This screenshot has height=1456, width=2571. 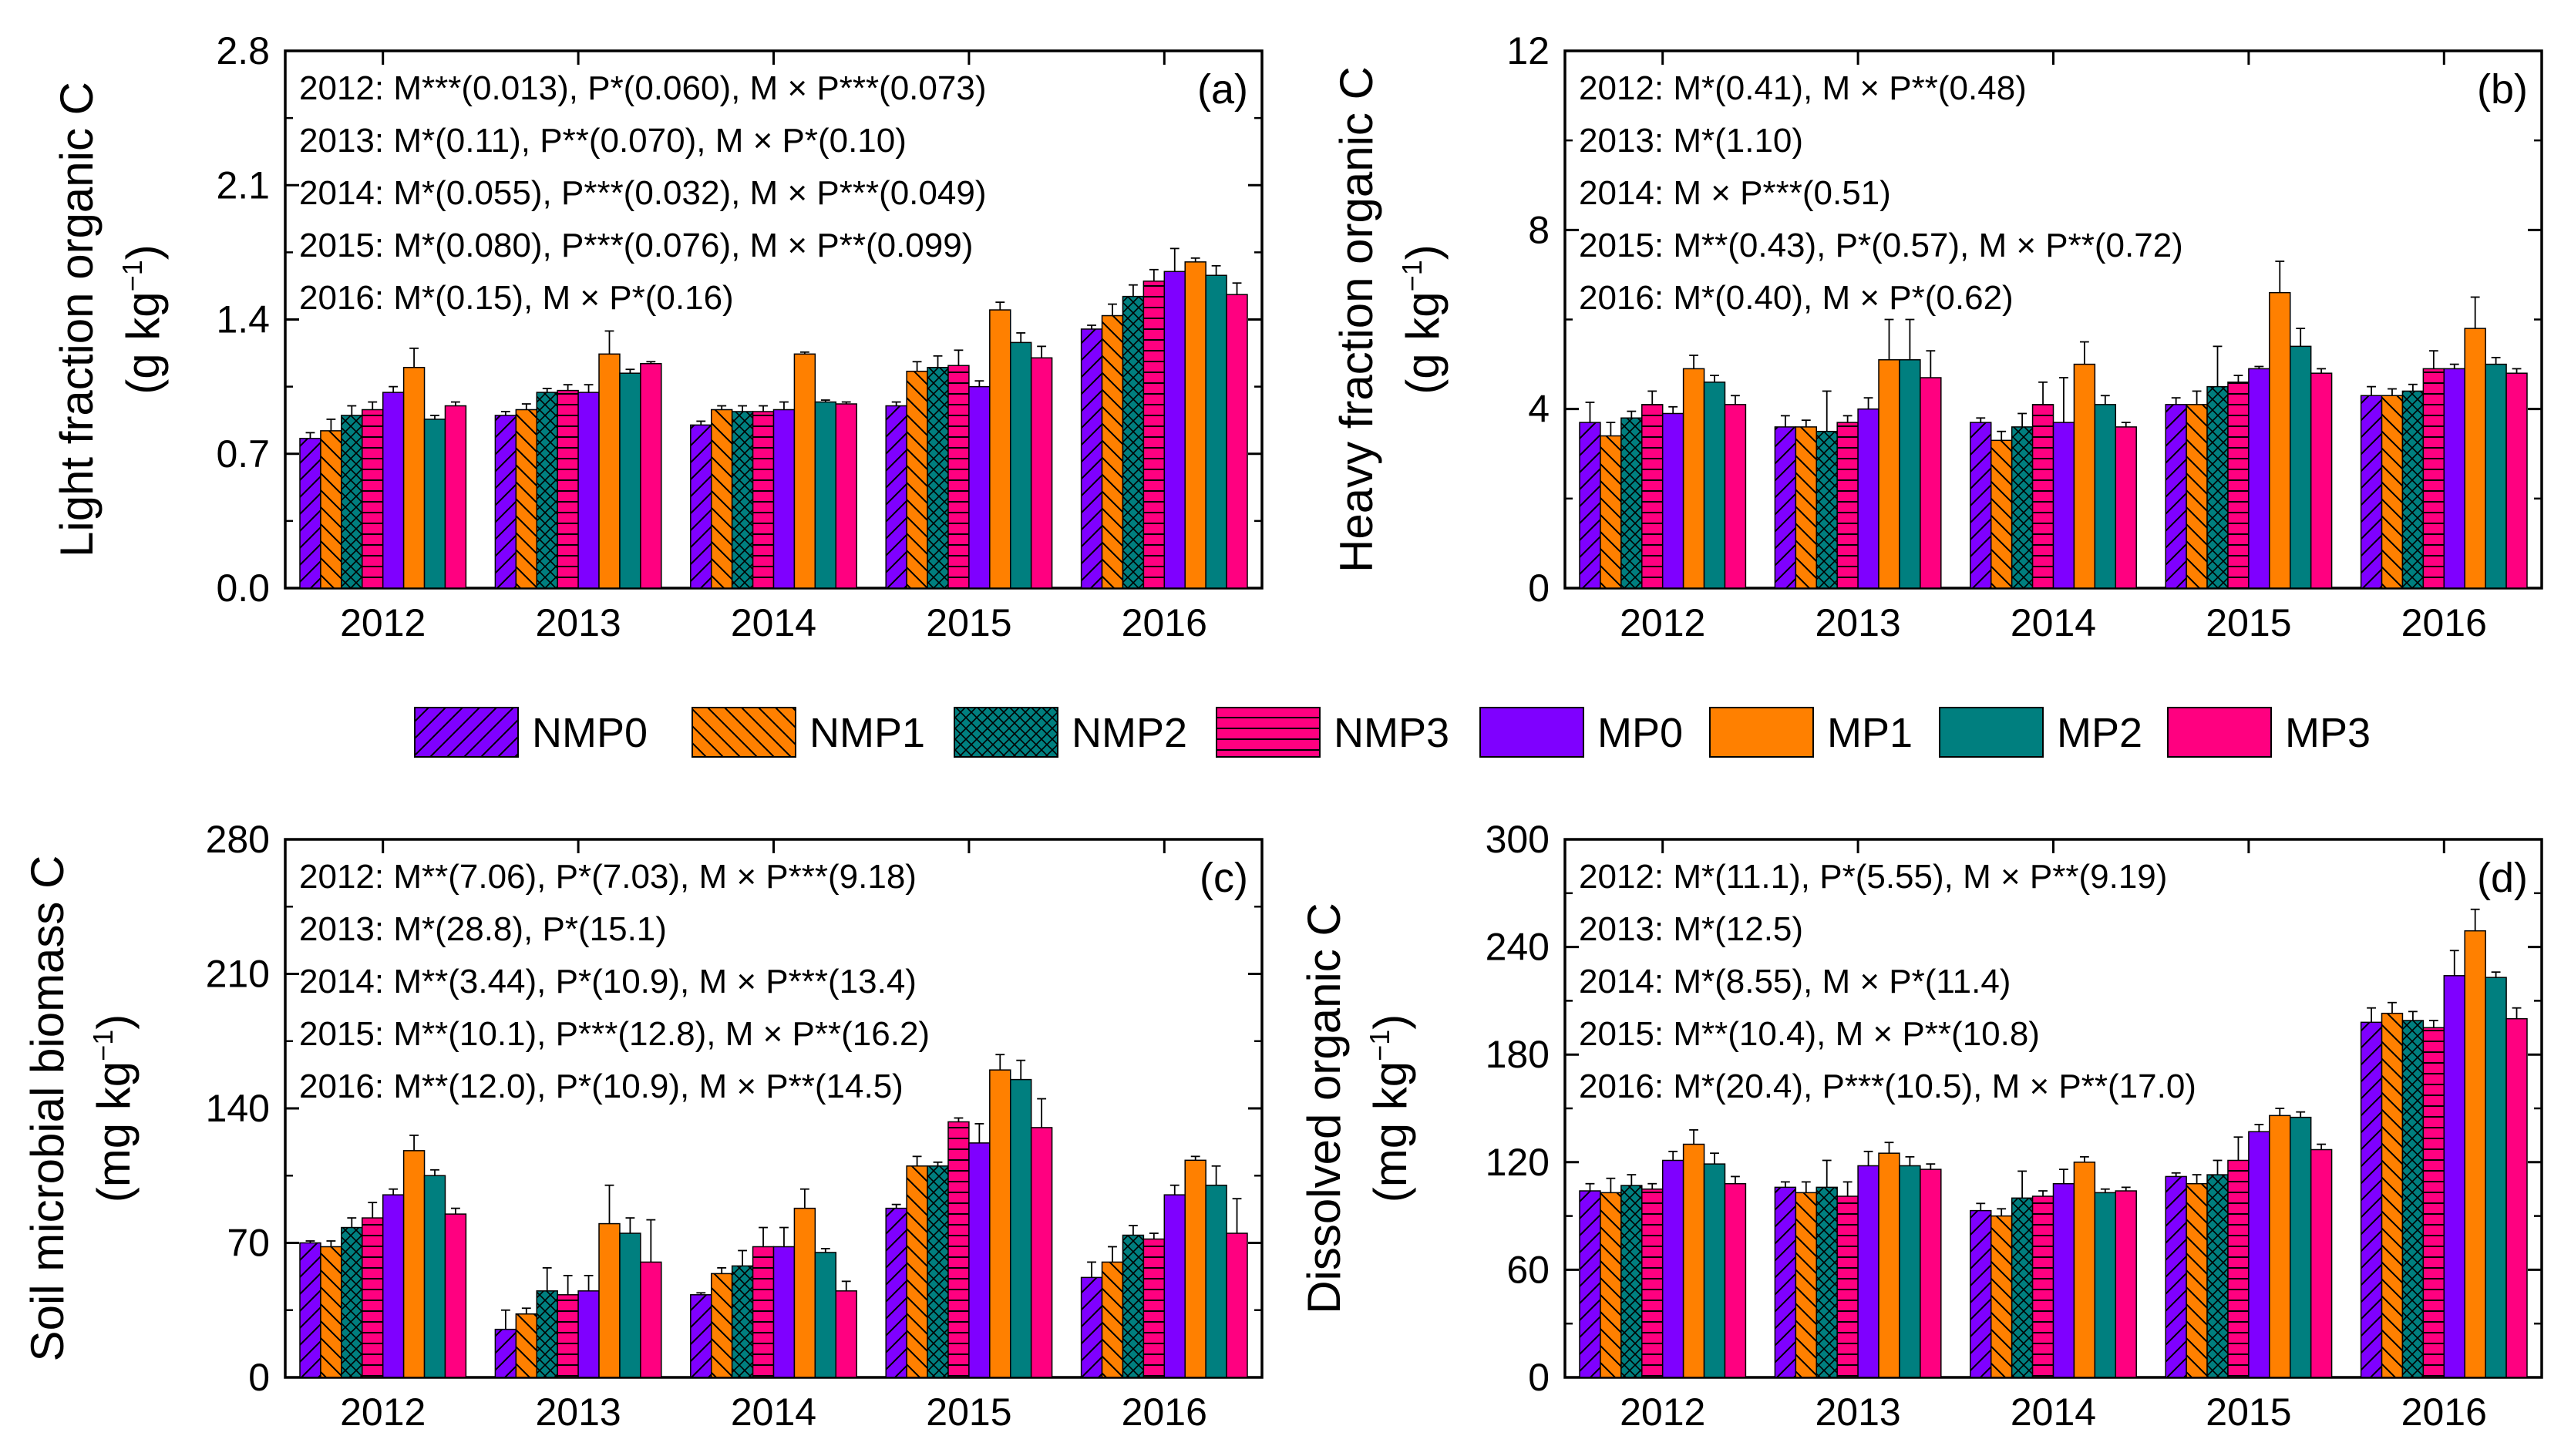 What do you see at coordinates (1130, 733) in the screenshot?
I see `legend-label: NMP2` at bounding box center [1130, 733].